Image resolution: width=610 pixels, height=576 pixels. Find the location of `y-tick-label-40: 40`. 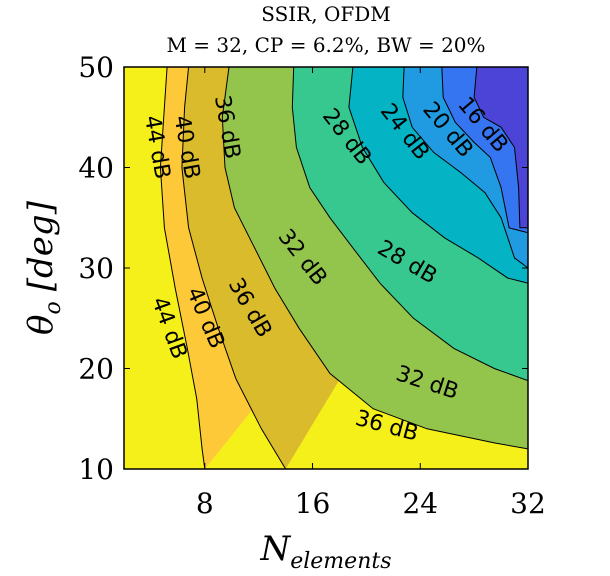

y-tick-label-40: 40 is located at coordinates (96, 168).